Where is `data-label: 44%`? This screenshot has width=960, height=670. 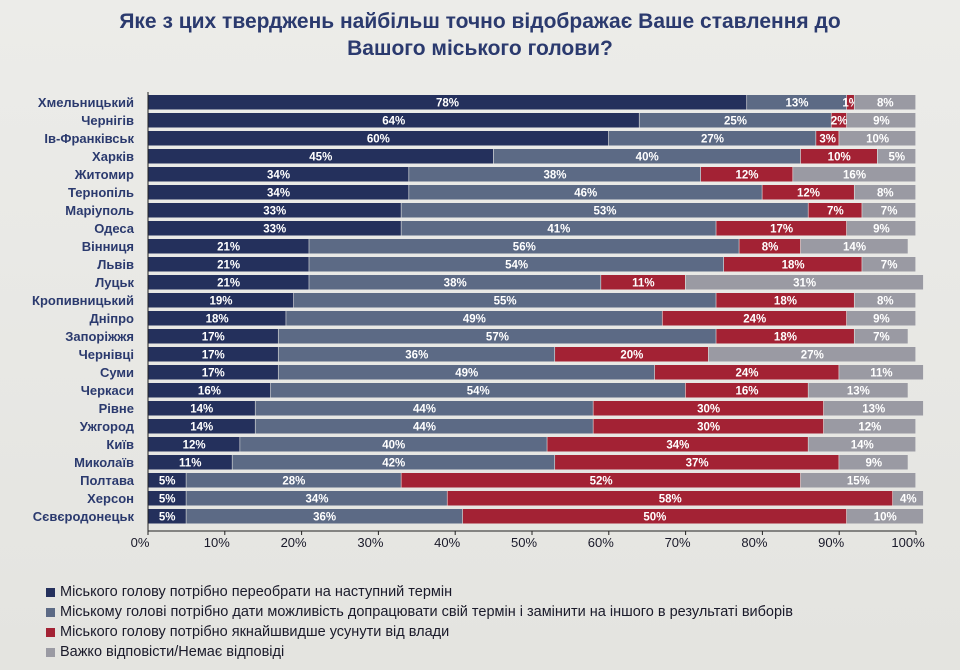 data-label: 44% is located at coordinates (424, 428).